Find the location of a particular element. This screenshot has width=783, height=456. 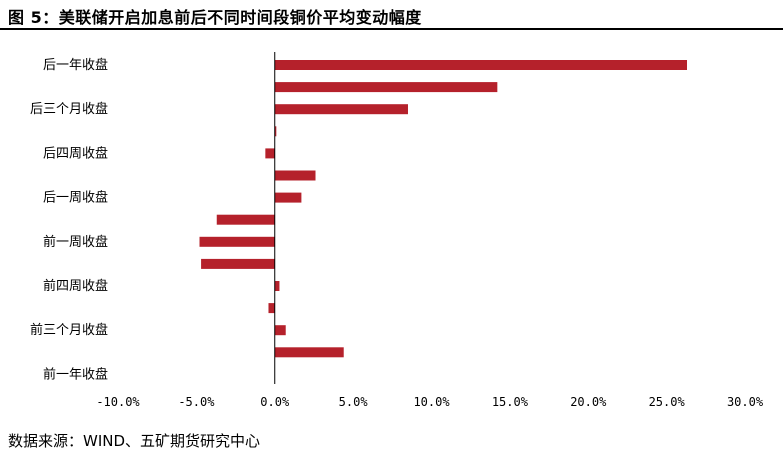

x-tick-label: -5.0% is located at coordinates (196, 402).